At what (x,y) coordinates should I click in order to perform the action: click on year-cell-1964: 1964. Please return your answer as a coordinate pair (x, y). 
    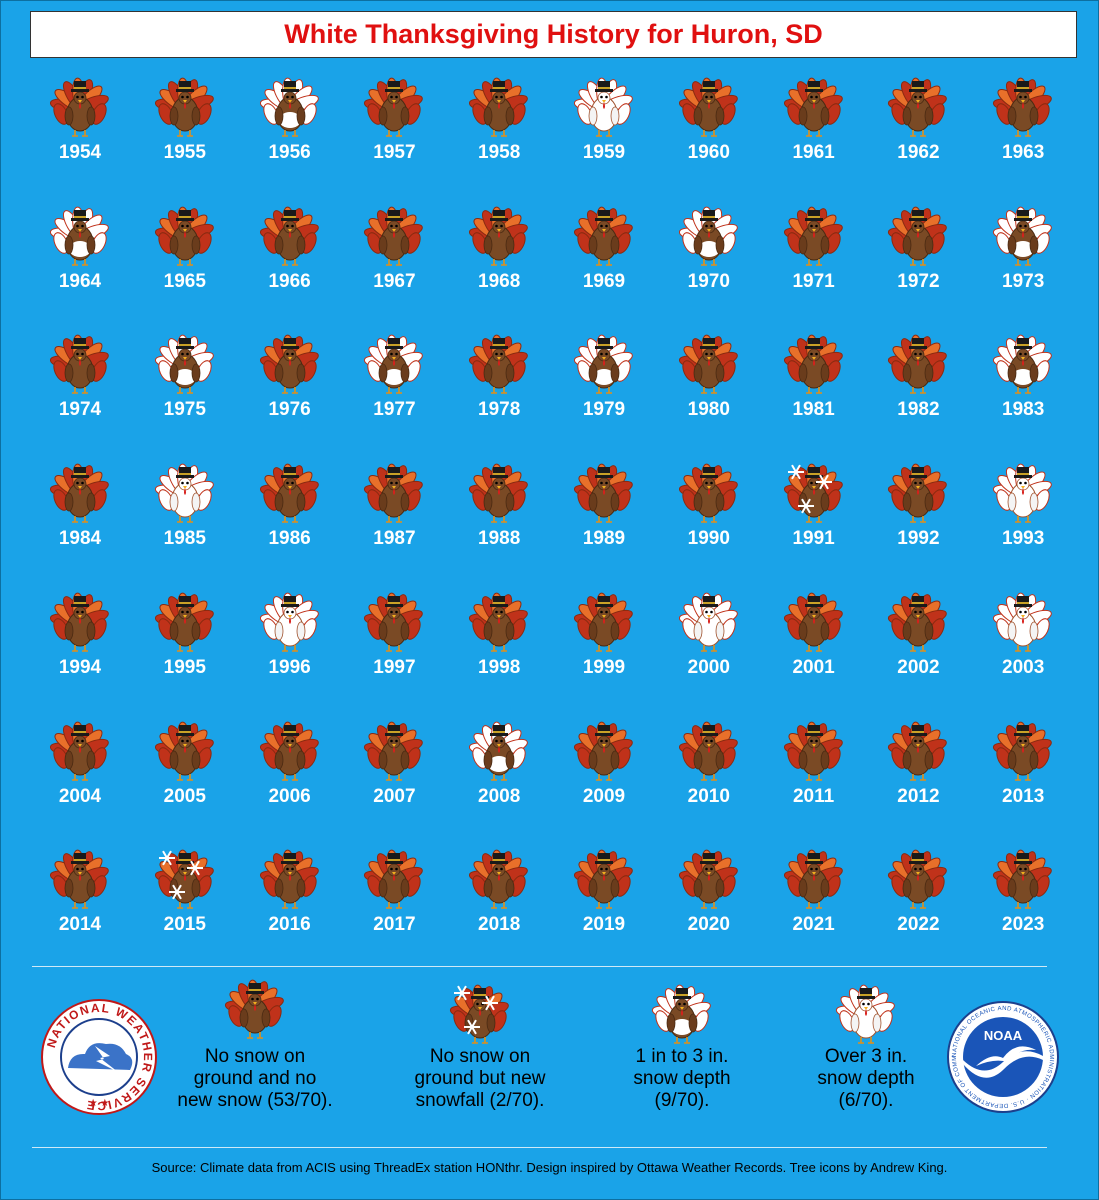
    Looking at the image, I should click on (80, 260).